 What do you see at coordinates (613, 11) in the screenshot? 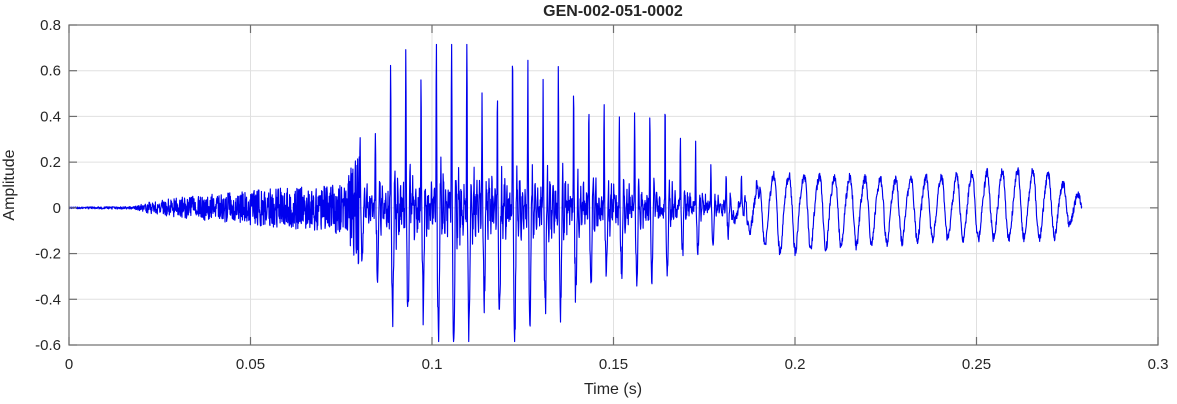
I see `chart-title: GEN-002-051-0002` at bounding box center [613, 11].